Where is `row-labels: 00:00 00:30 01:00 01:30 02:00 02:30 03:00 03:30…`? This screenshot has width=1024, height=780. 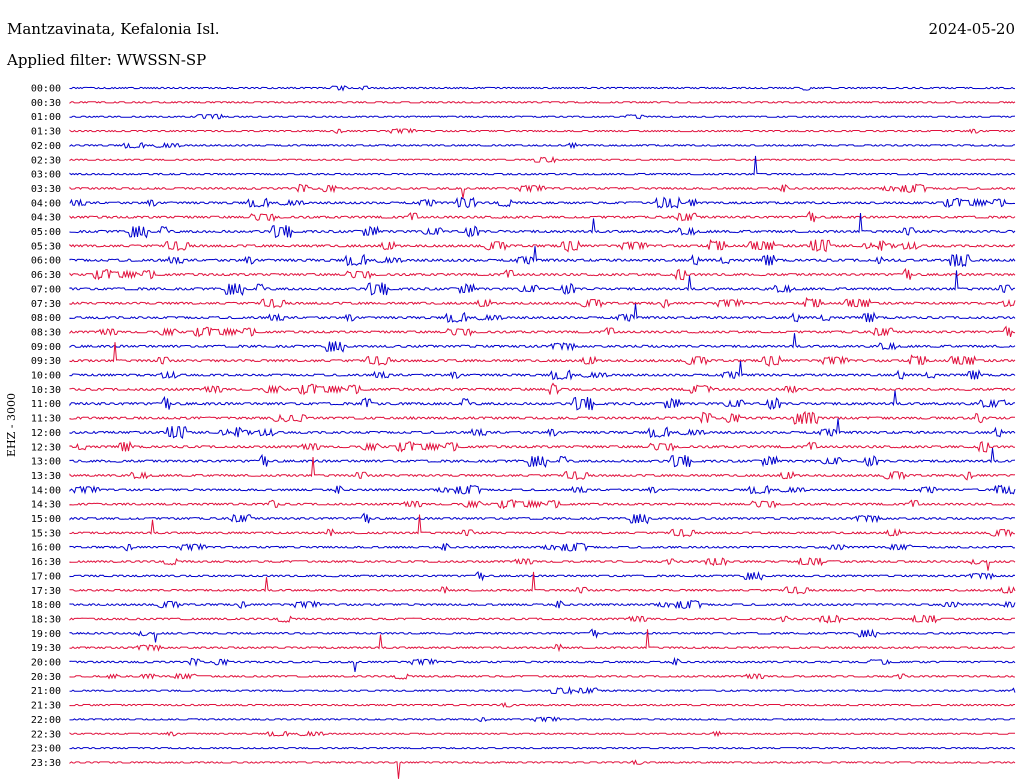 row-labels: 00:00 00:30 01:00 01:30 02:00 02:30 03:00 03:30… is located at coordinates (46, 426).